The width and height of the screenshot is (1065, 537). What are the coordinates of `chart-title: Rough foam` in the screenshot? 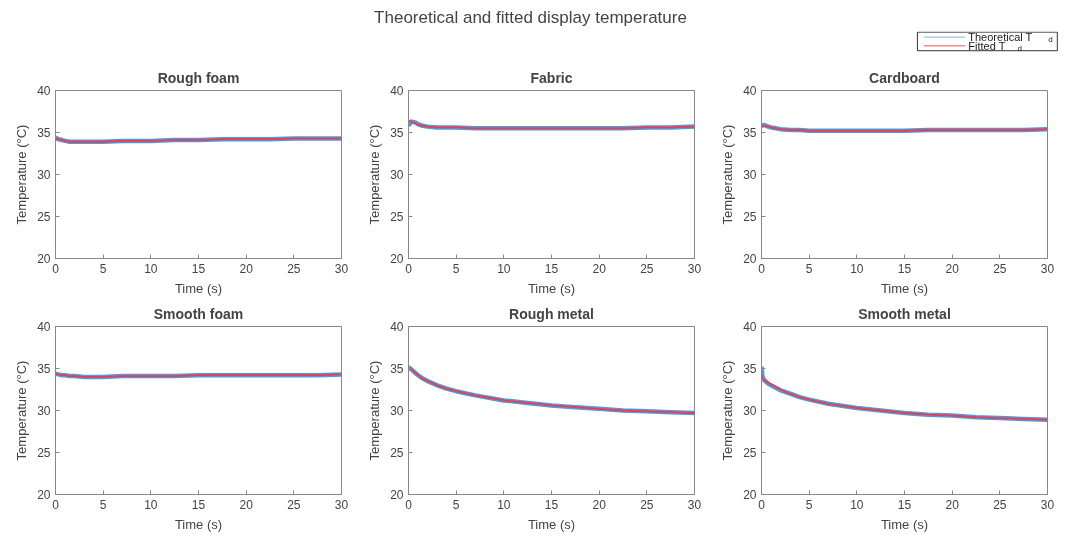 It's located at (198, 77).